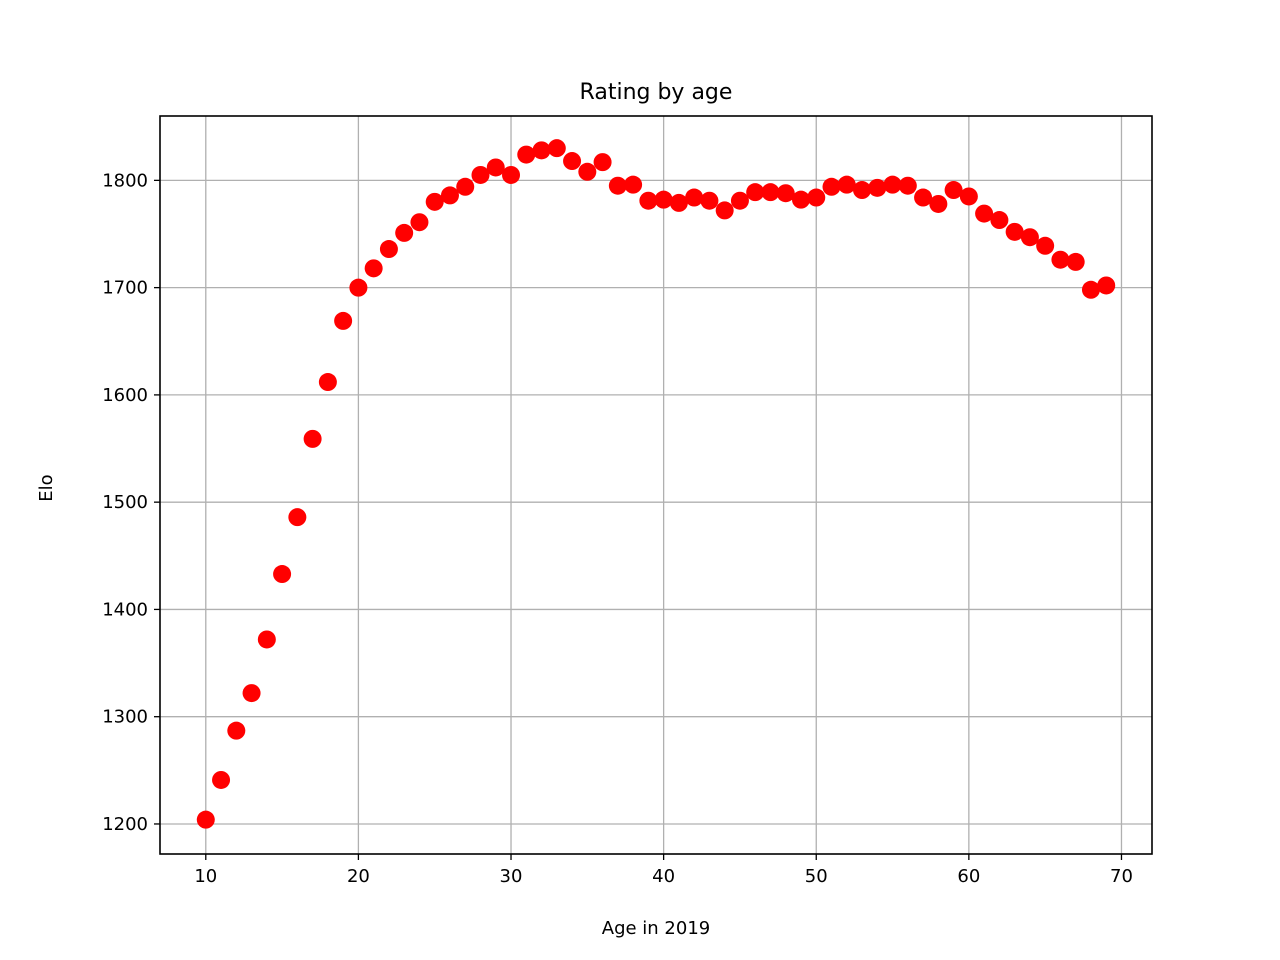  I want to click on y-tick-label: 1300, so click(125, 717).